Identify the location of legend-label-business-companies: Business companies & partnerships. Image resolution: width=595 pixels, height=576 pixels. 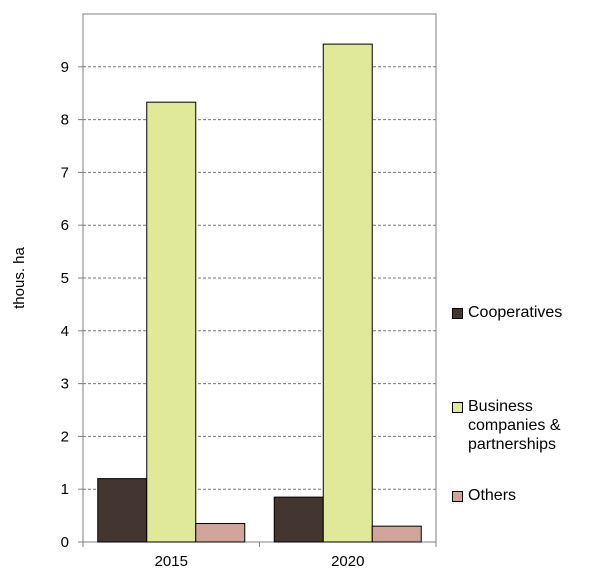
(514, 425).